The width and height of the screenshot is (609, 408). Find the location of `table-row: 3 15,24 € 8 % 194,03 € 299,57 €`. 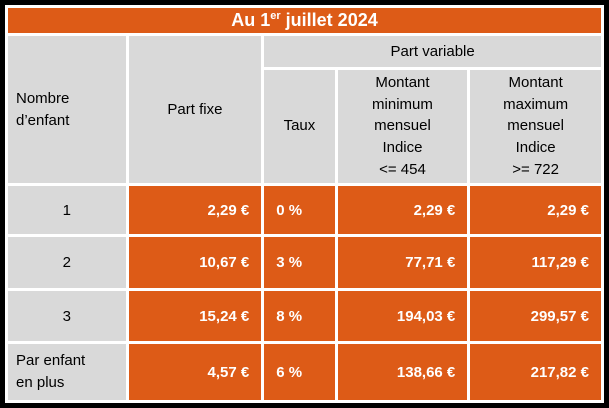

table-row: 3 15,24 € 8 % 194,03 € 299,57 € is located at coordinates (304, 316).